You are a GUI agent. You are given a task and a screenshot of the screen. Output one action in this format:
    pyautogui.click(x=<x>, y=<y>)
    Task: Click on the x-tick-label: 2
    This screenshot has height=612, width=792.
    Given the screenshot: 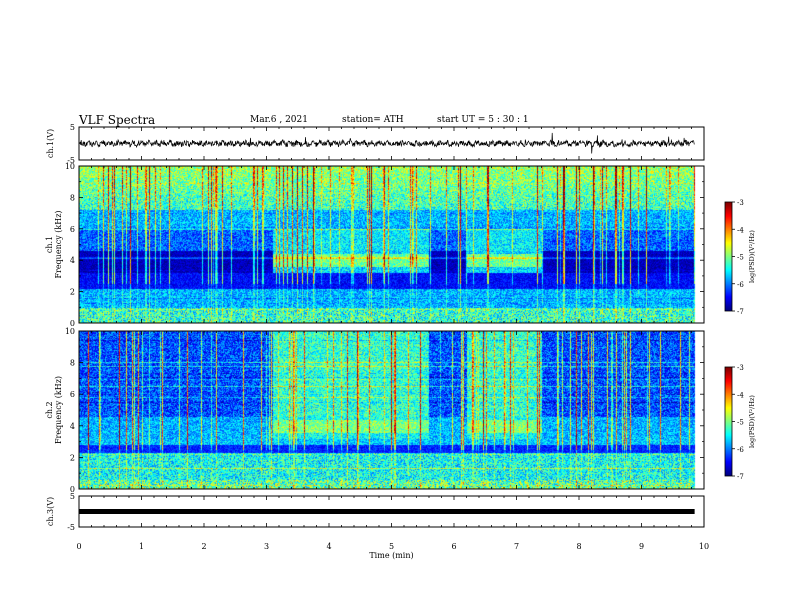 What is the action you would take?
    pyautogui.click(x=203, y=546)
    